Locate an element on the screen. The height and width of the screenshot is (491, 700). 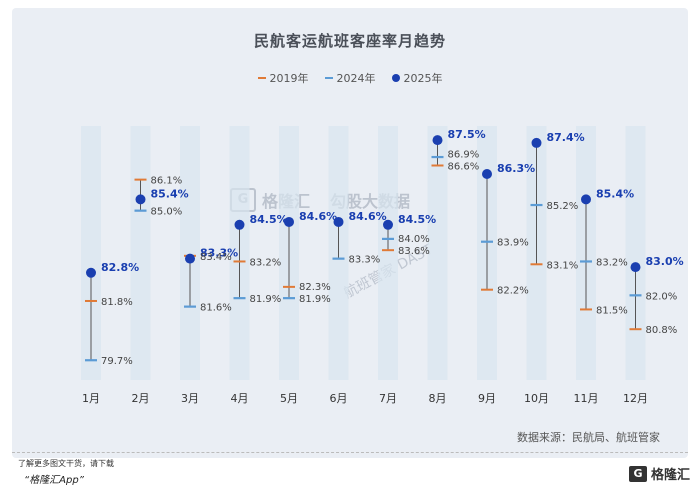
x-tick-label-2: 2月 is located at coordinates (141, 398).